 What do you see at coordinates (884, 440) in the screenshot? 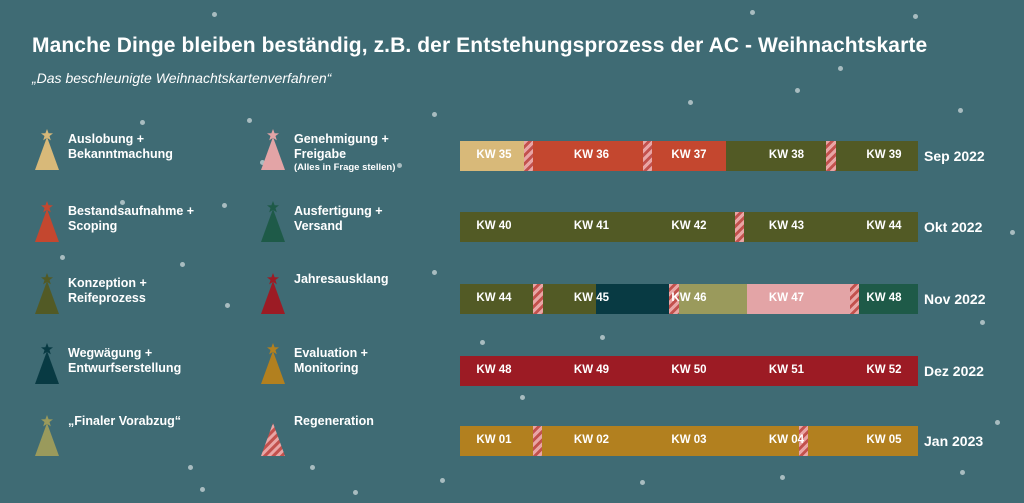
I see `week-label: KW 05` at bounding box center [884, 440].